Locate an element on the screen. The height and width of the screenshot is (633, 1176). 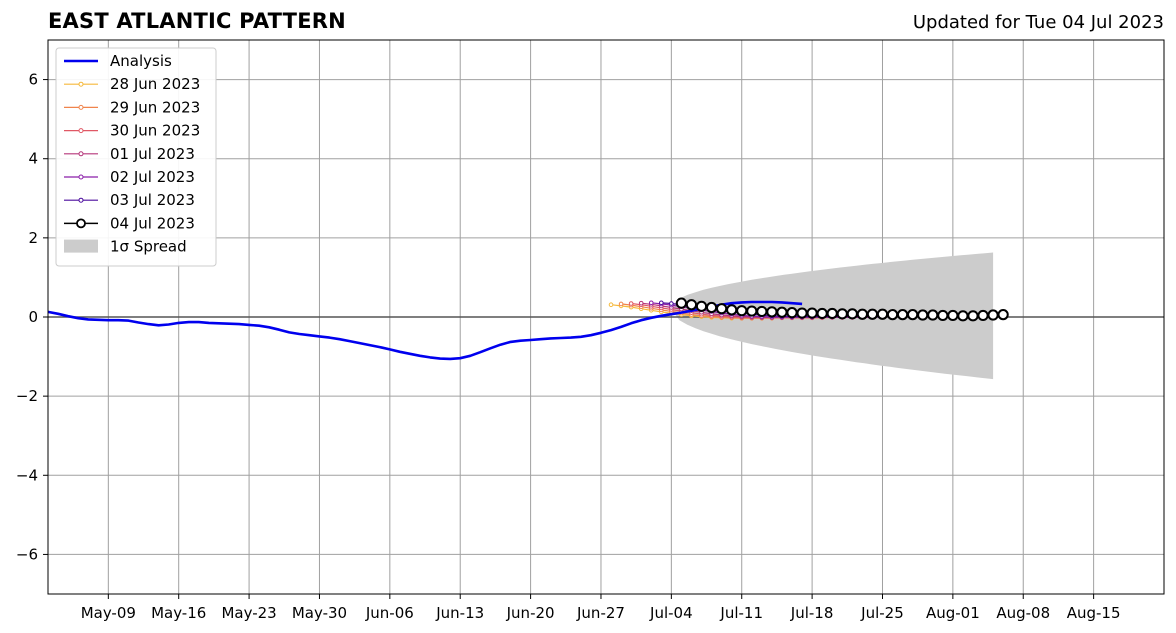
y-tick-label: 0 is located at coordinates (33, 317).